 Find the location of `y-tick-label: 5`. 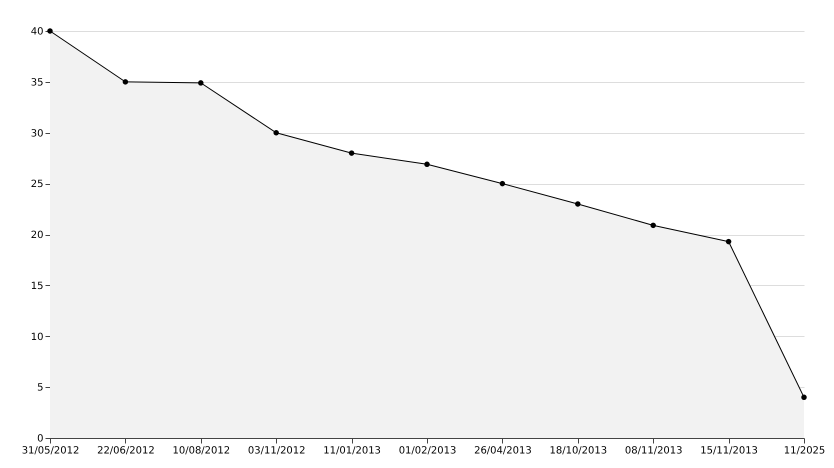

y-tick-label: 5 is located at coordinates (40, 388).